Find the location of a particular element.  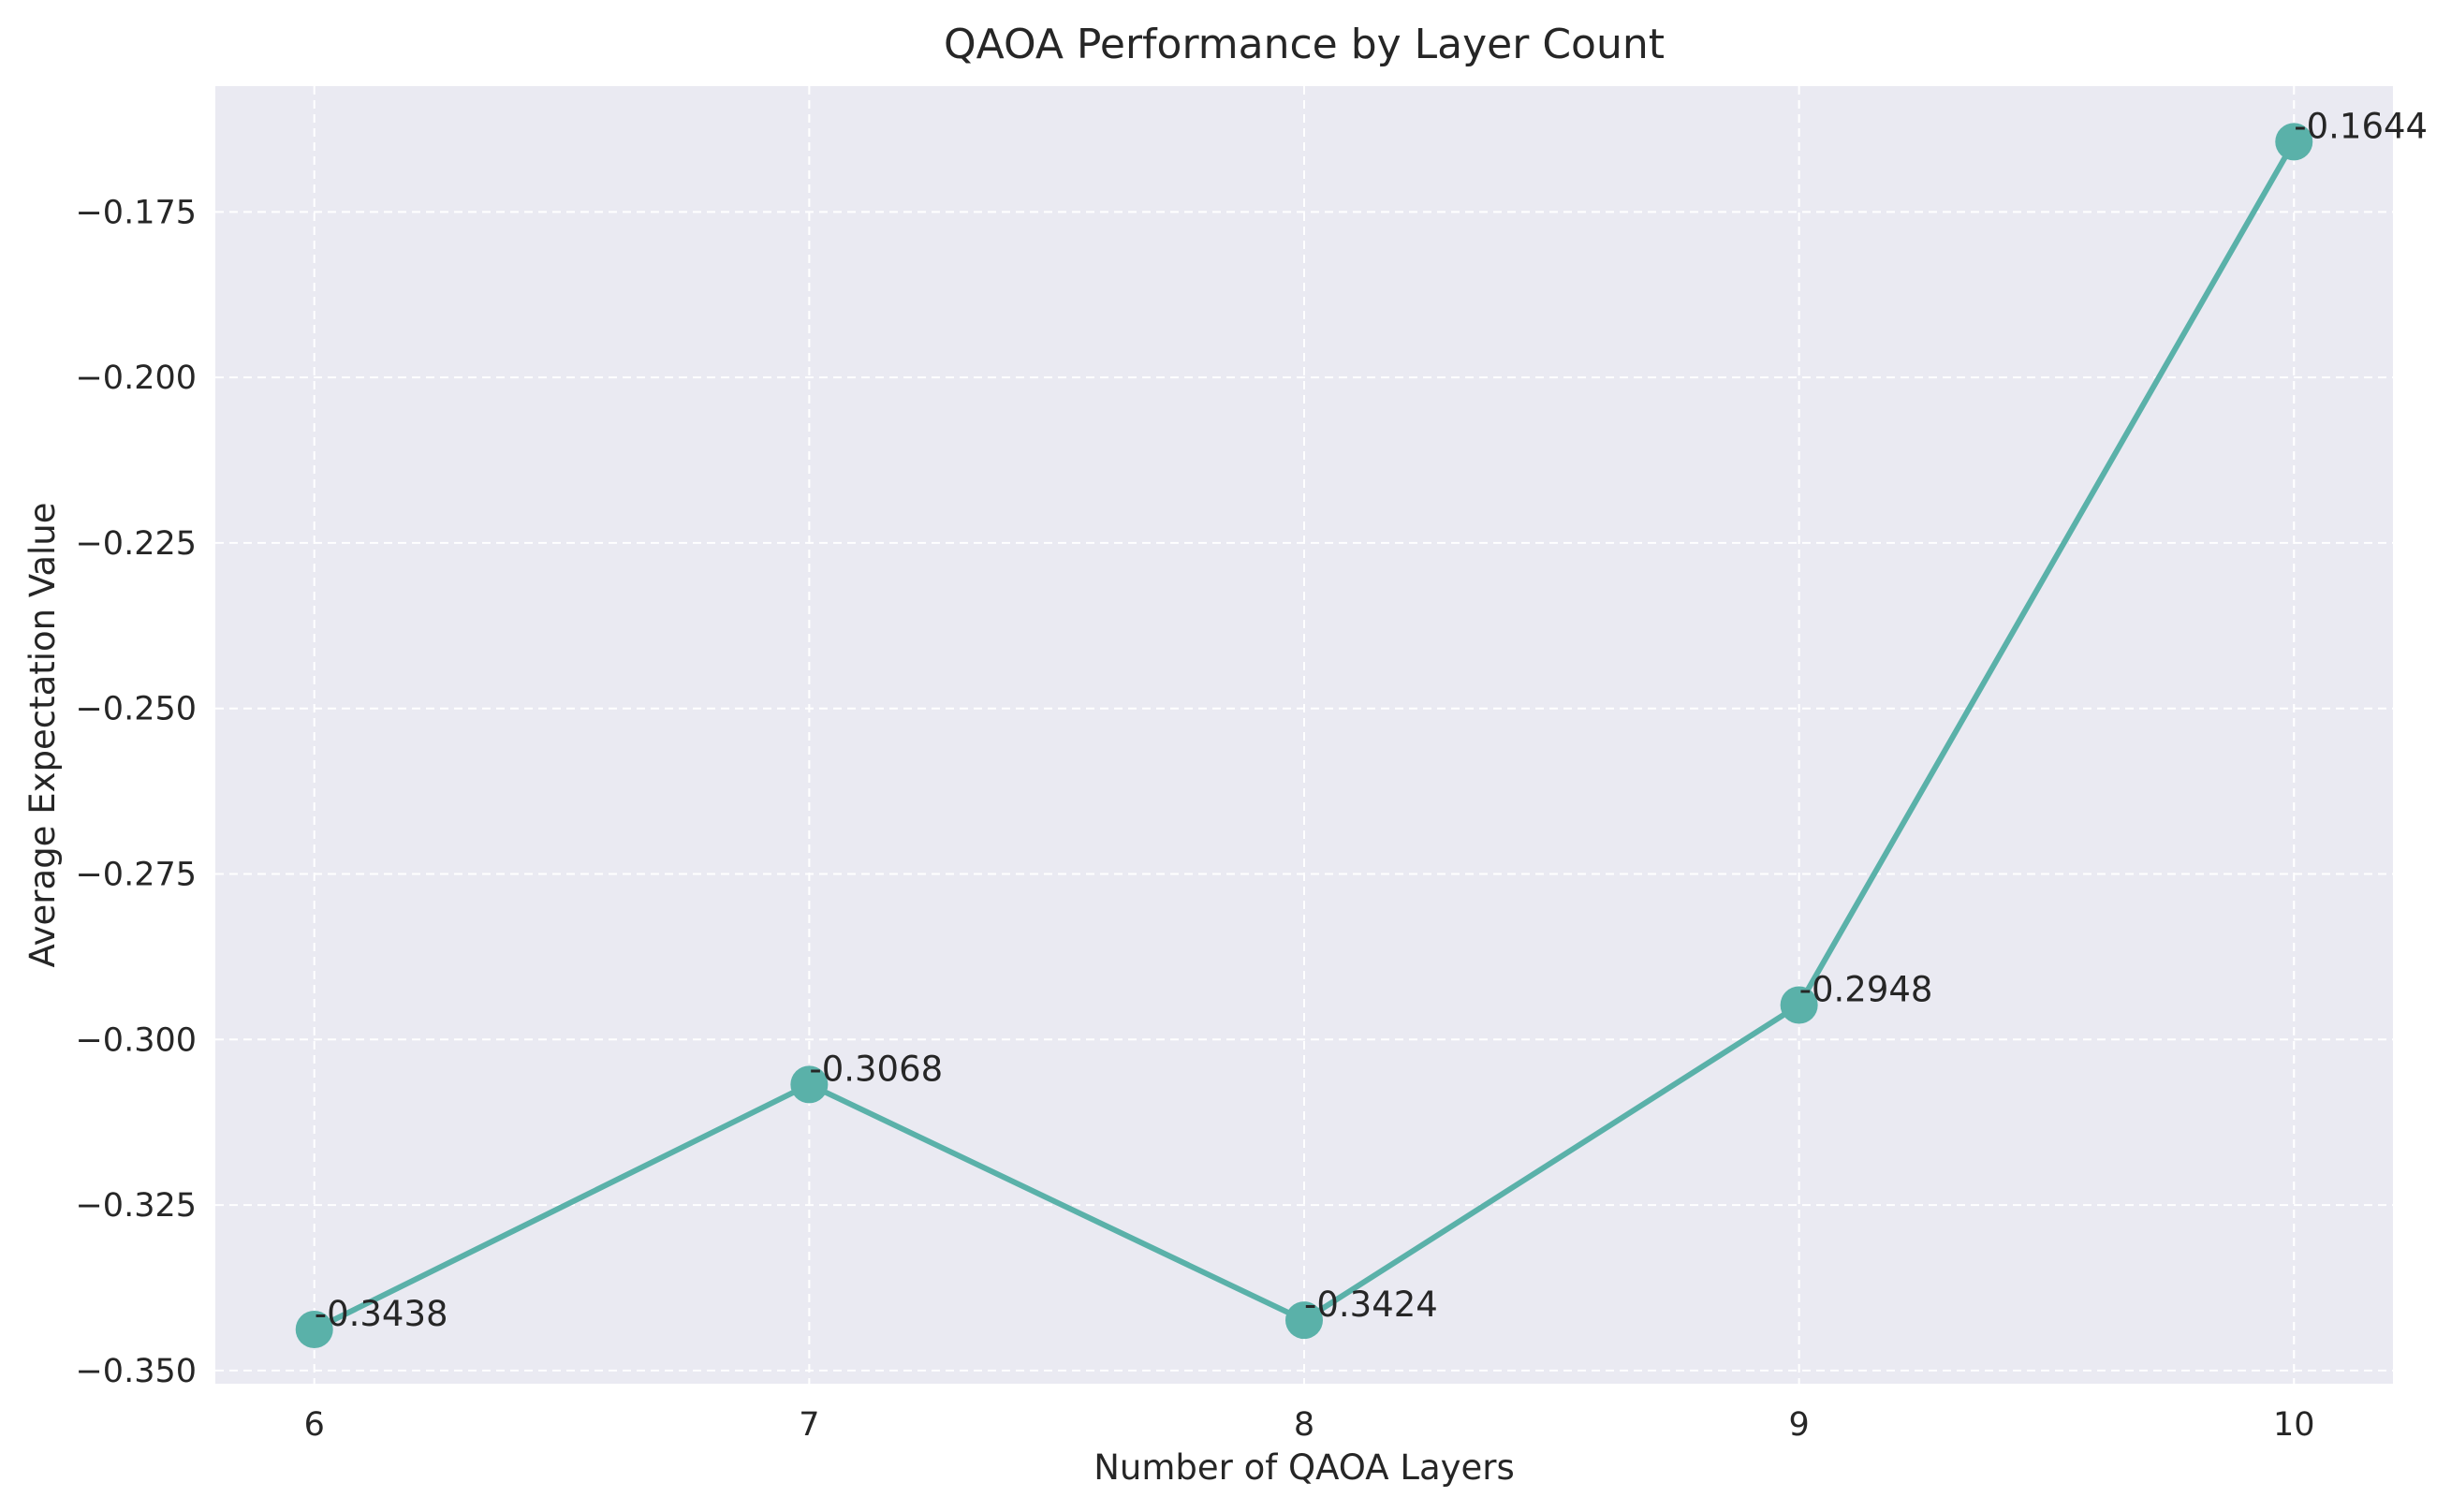

x-tick-label: 9 is located at coordinates (1798, 1425).